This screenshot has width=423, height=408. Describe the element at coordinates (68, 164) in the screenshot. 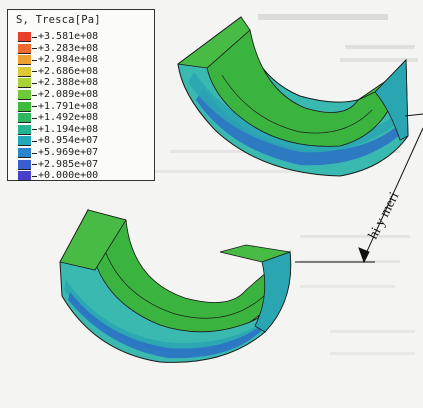

I see `legend-entry-label: +2.985e+07` at that location.